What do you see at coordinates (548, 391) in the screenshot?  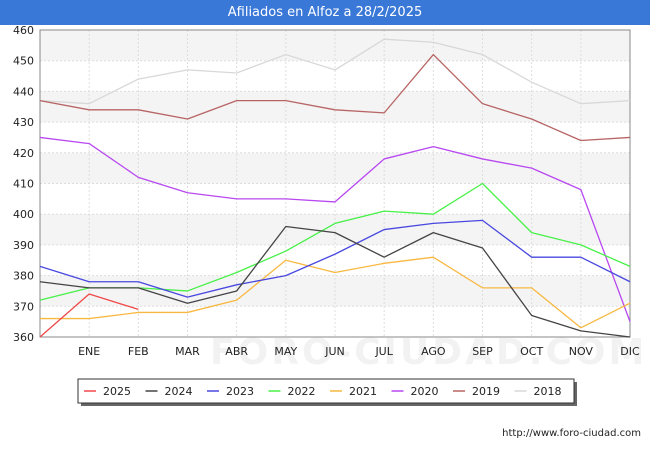 I see `legend-label-2018: 2018` at bounding box center [548, 391].